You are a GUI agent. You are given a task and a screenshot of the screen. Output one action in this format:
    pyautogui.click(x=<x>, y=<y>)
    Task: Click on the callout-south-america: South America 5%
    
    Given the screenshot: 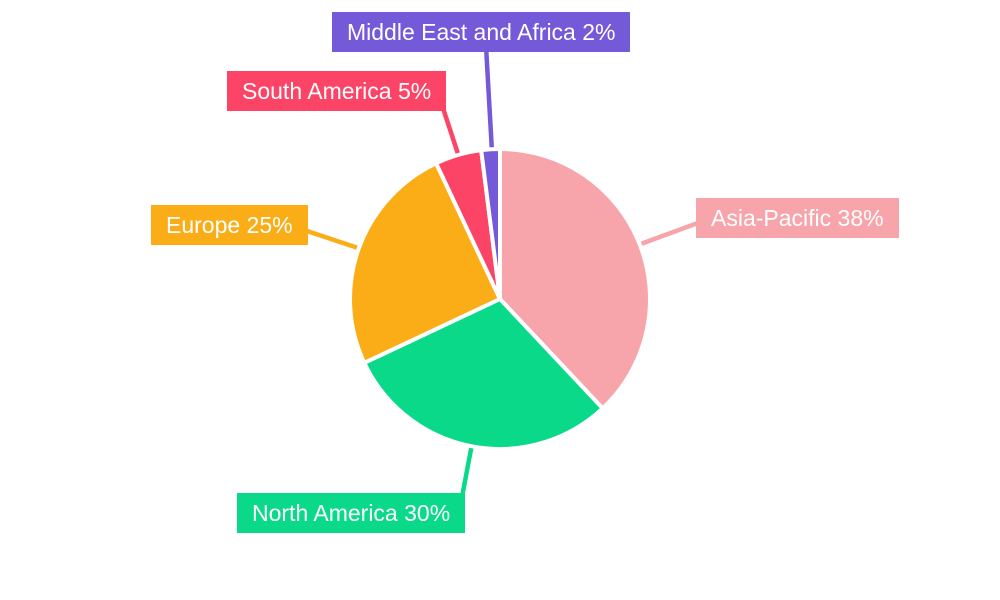 What is the action you would take?
    pyautogui.click(x=337, y=91)
    